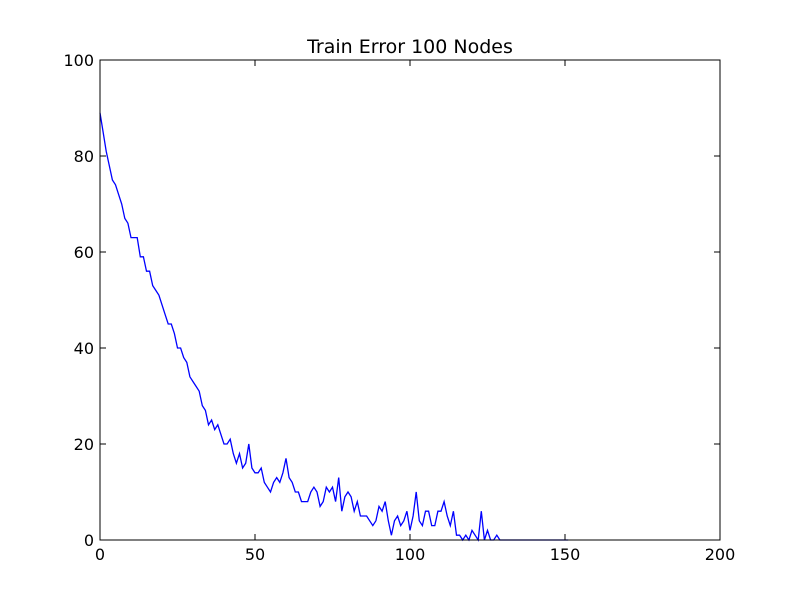  Describe the element at coordinates (84, 156) in the screenshot. I see `y-tick-label: 80` at that location.